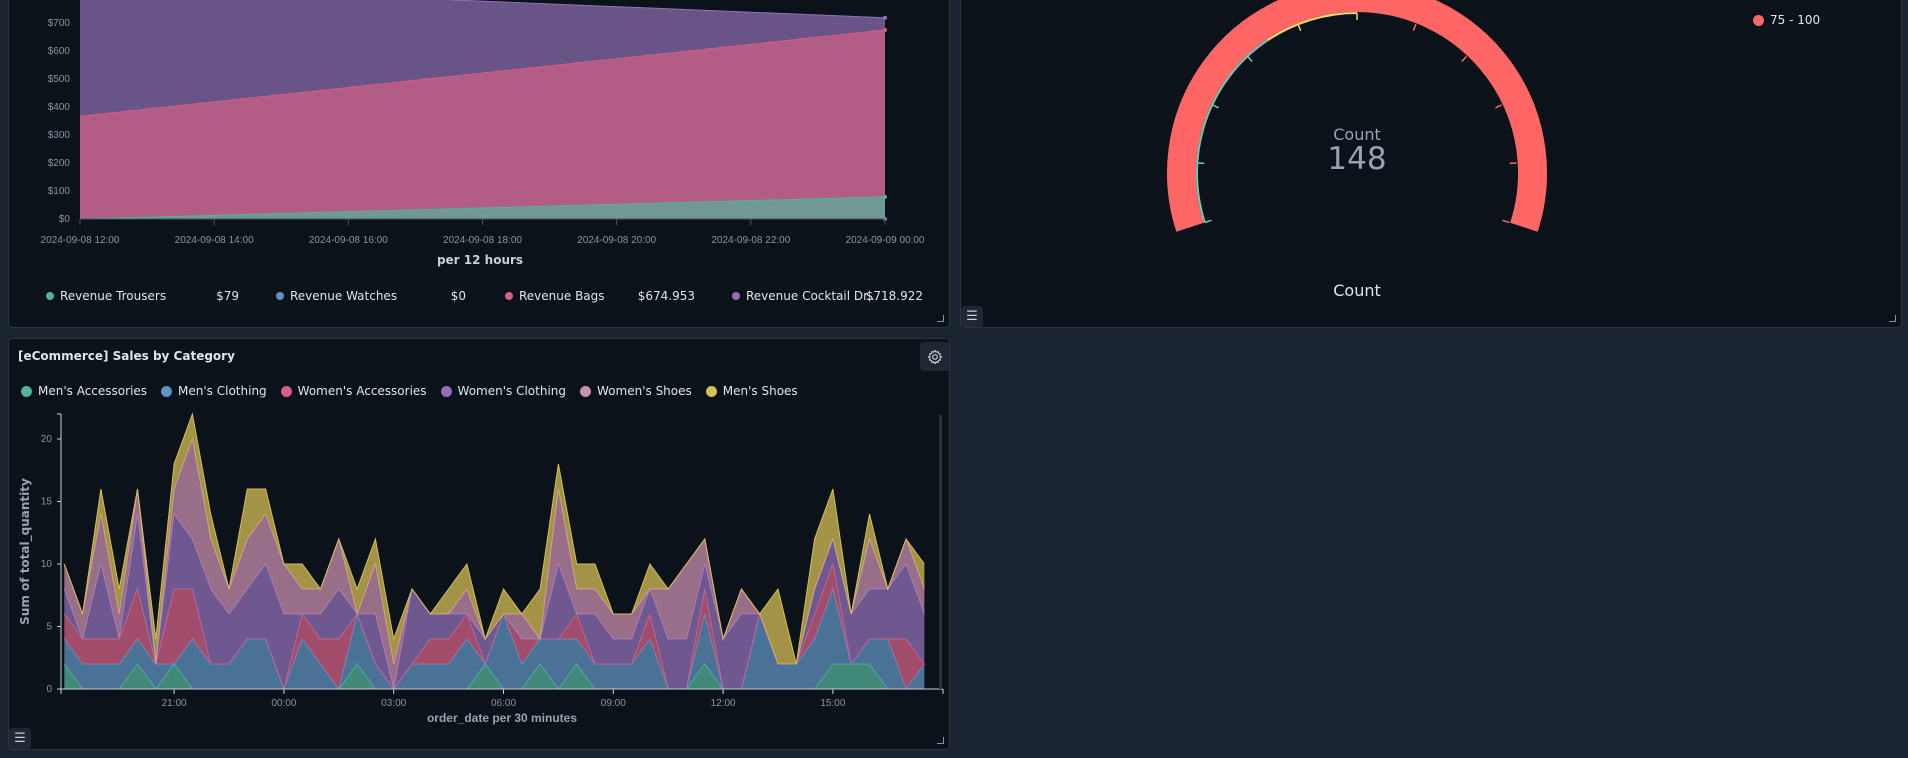 Image resolution: width=1908 pixels, height=758 pixels. Describe the element at coordinates (666, 296) in the screenshot. I see `legend-value: $674.953` at that location.